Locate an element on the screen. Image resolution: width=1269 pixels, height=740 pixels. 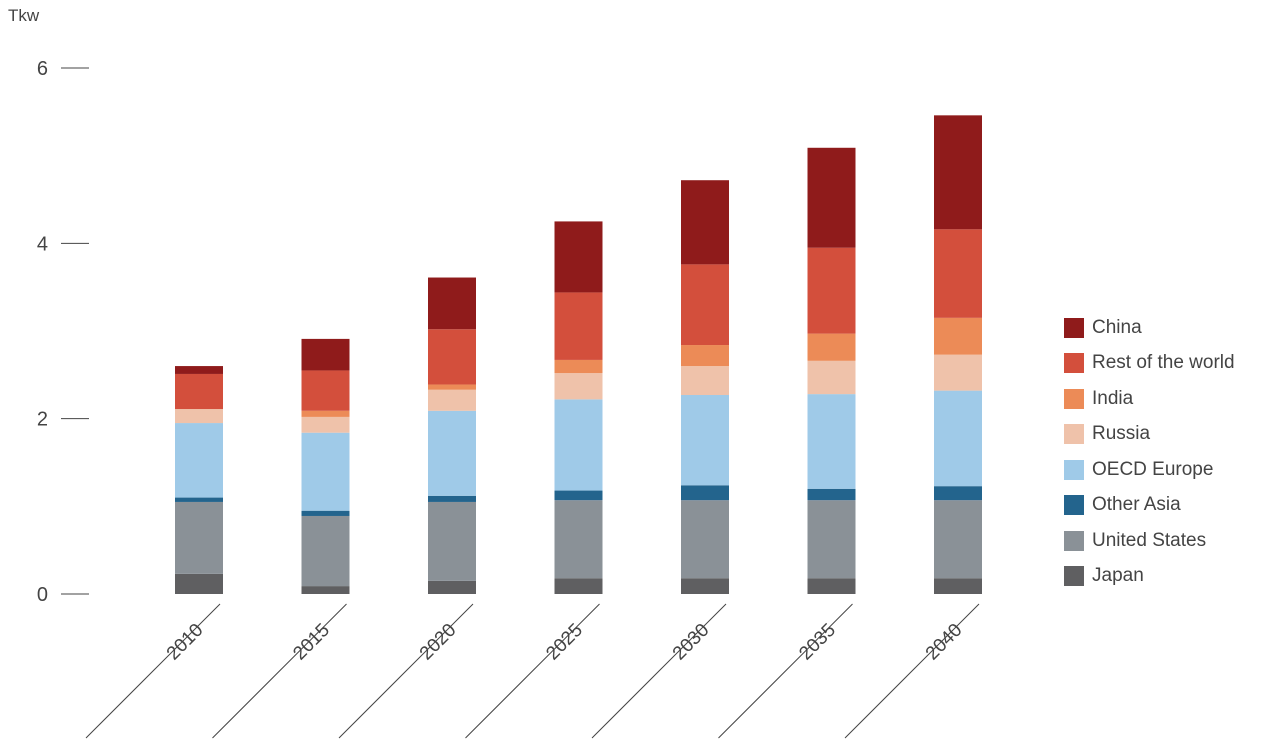
bar-segment-united-states-2035 is located at coordinates (831, 539).